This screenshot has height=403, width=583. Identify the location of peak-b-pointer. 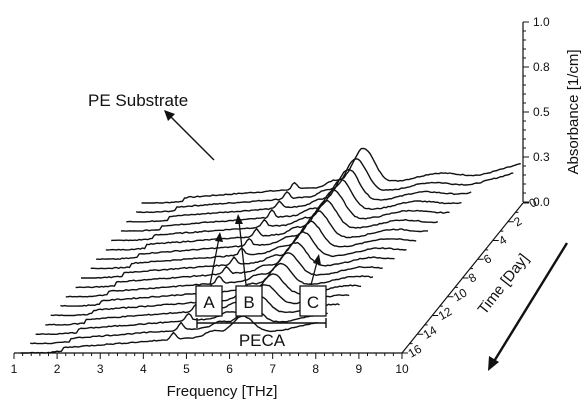
(242, 253).